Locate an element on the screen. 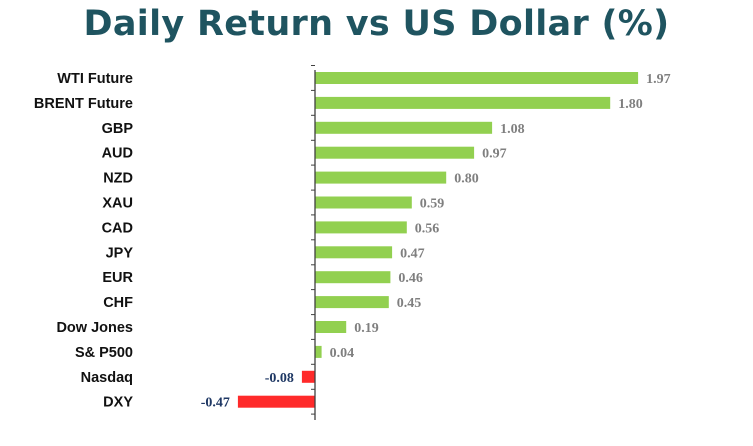 This screenshot has width=753, height=446. data-label: 1.08 is located at coordinates (512, 129).